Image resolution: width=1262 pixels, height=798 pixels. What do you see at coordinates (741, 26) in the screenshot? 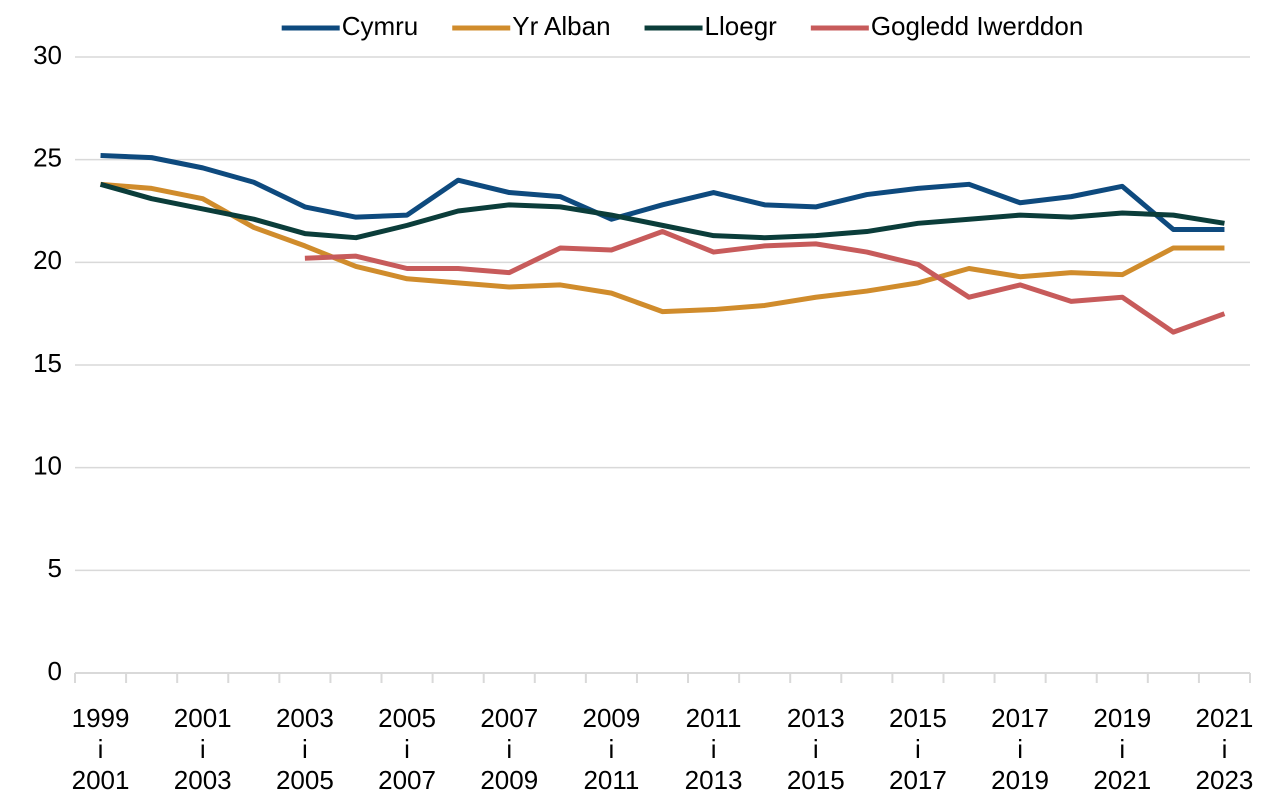
I see `legend-label: Lloegr` at bounding box center [741, 26].